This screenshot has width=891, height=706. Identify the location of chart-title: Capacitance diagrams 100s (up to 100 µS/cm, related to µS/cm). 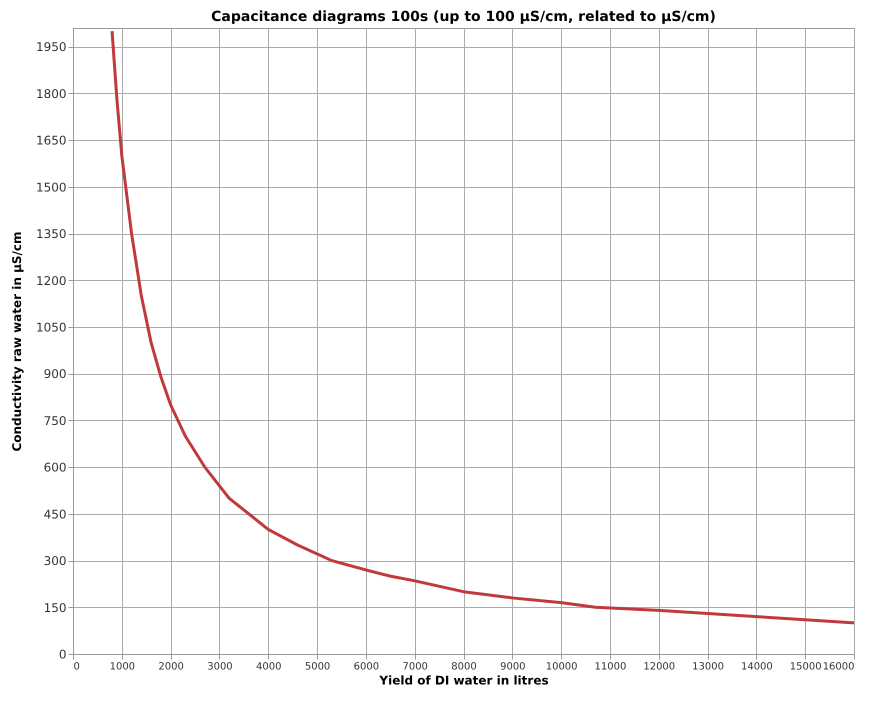
(463, 17).